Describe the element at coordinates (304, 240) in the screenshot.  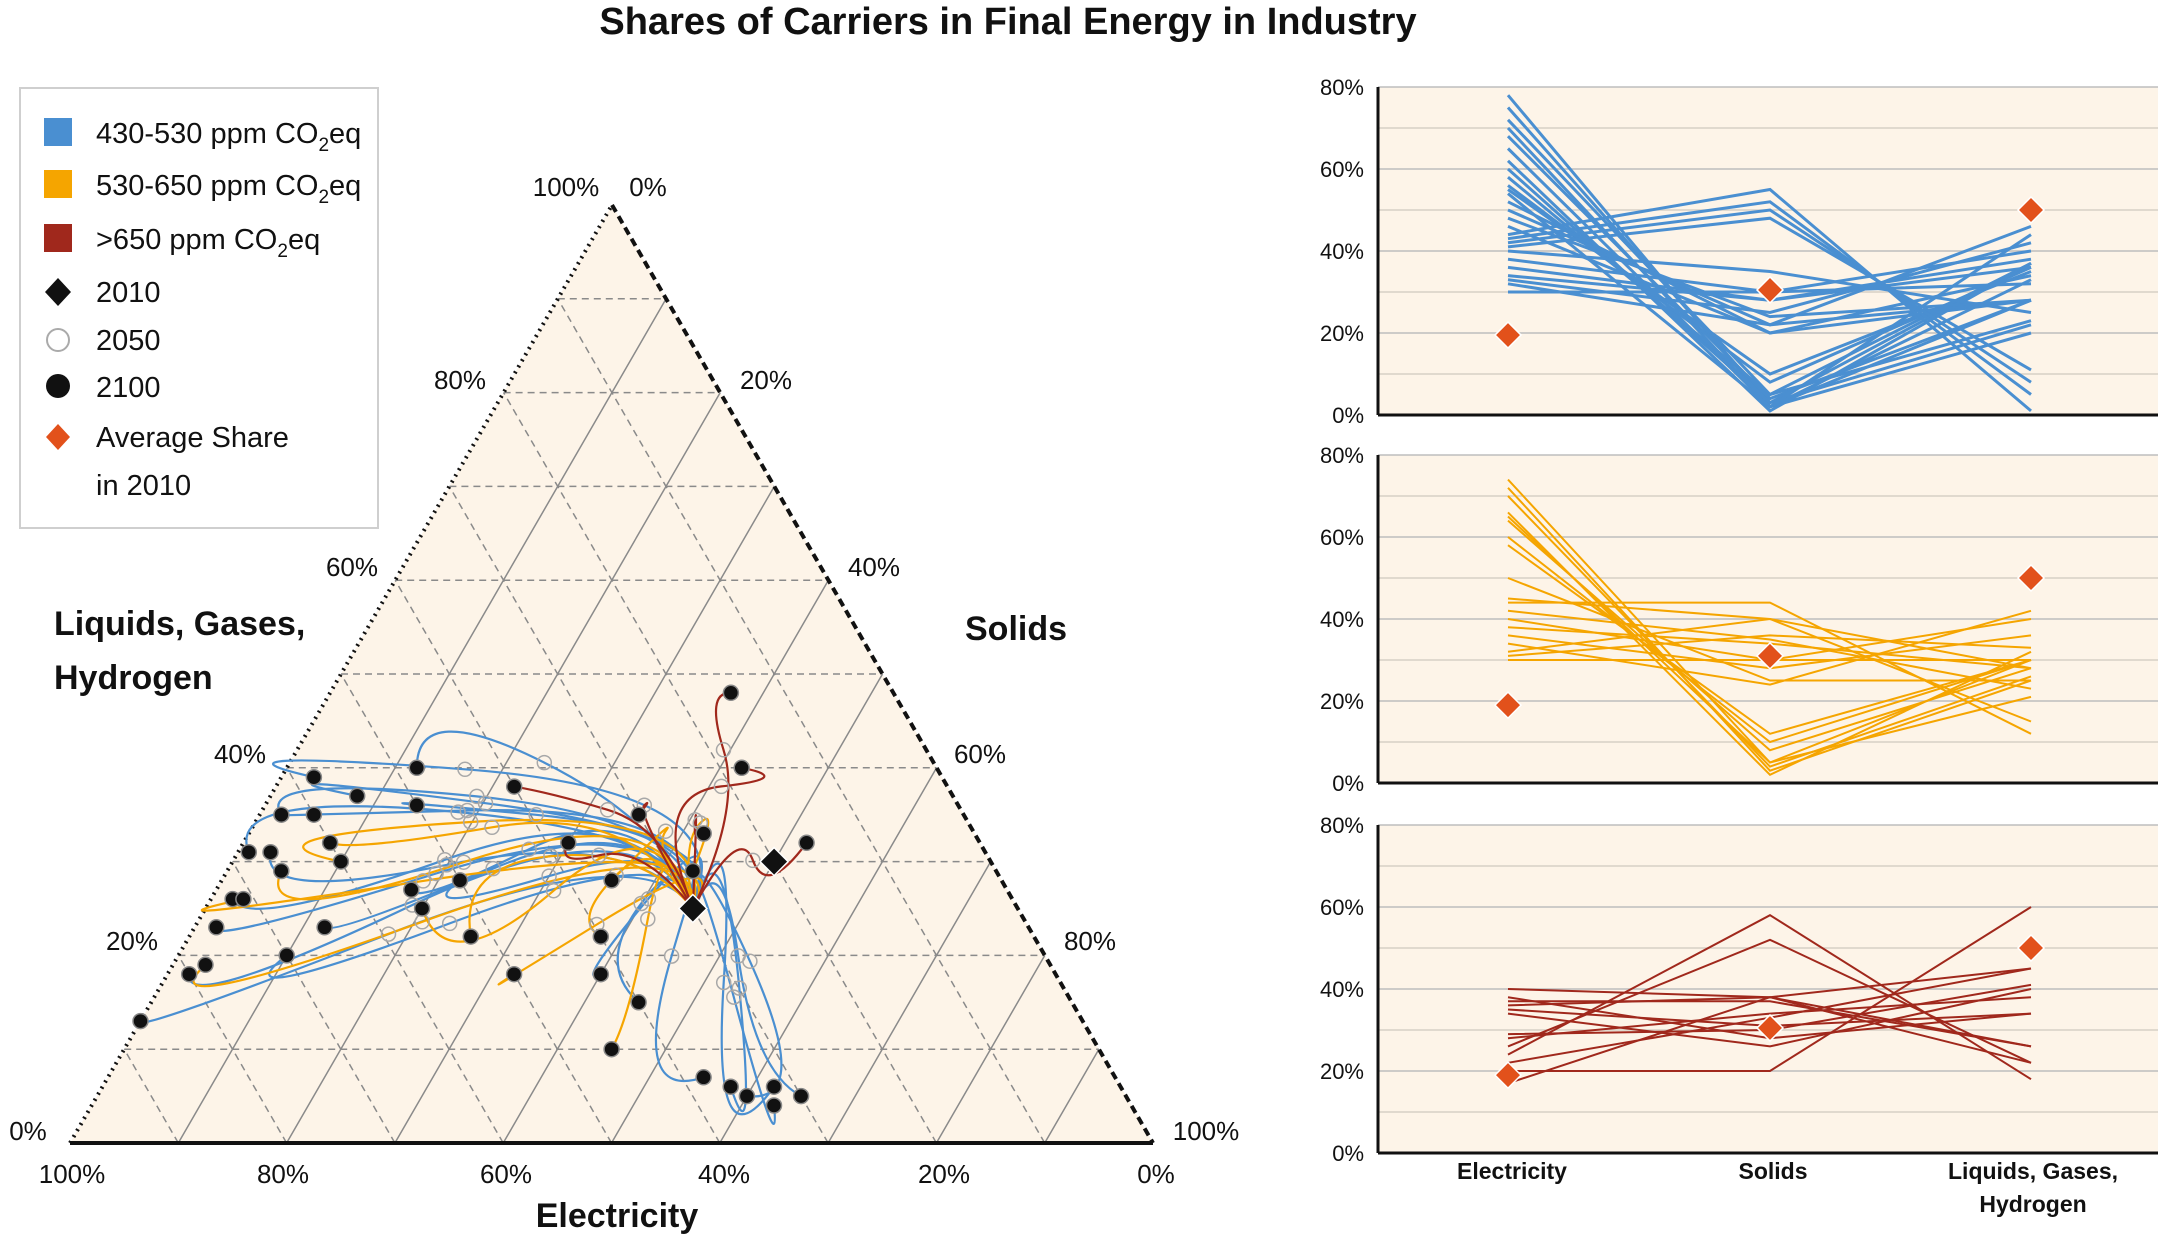
I see `legend-label-650-tail: eq` at that location.